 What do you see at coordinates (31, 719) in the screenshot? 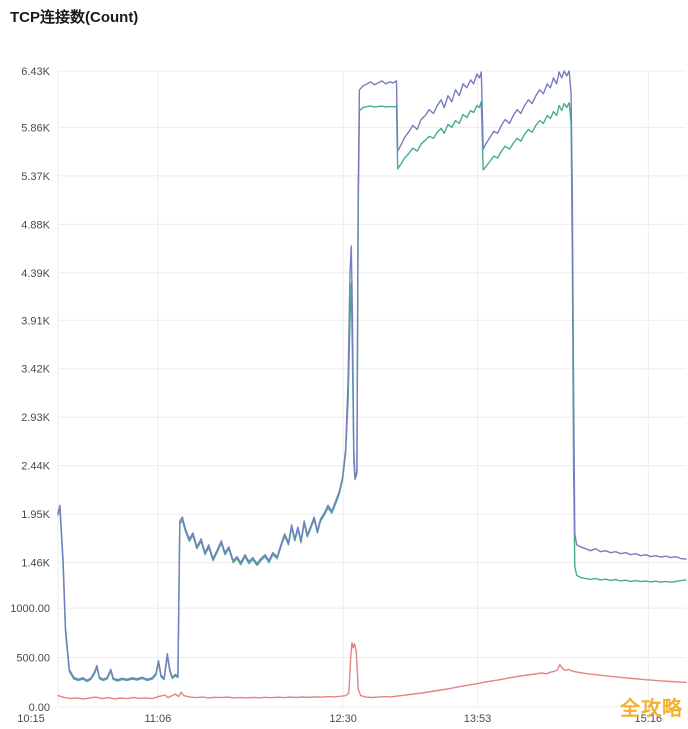
I see `x-axis-tick-label: 10:15` at bounding box center [31, 719].